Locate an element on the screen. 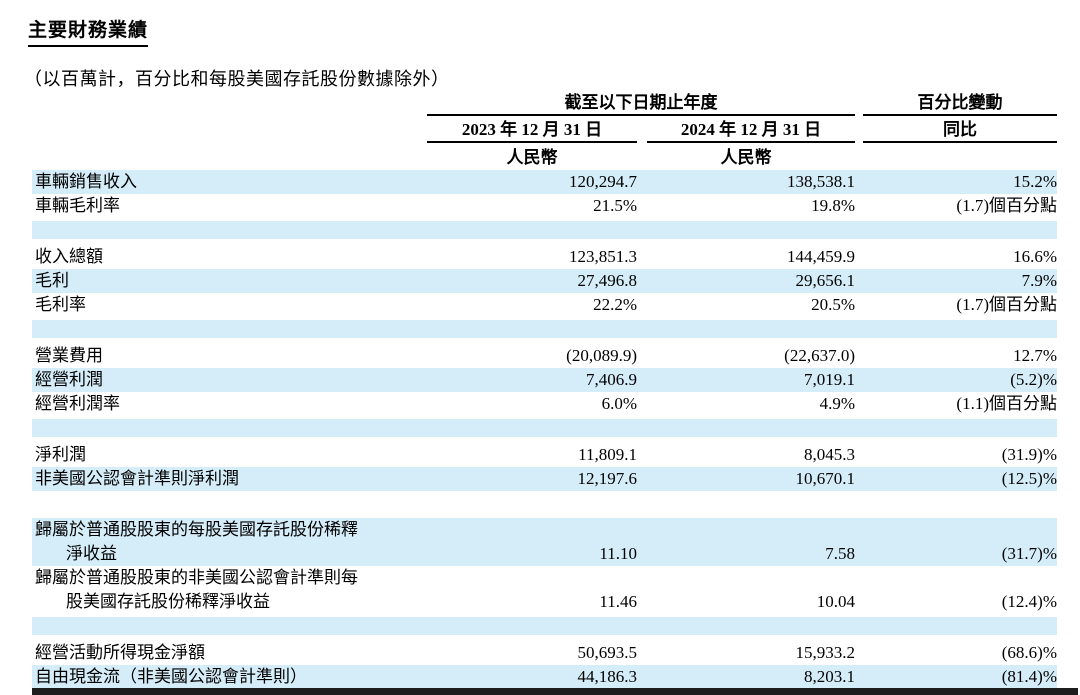 The width and height of the screenshot is (1080, 695). header-col-yoy-cell: 同比 is located at coordinates (956, 129).